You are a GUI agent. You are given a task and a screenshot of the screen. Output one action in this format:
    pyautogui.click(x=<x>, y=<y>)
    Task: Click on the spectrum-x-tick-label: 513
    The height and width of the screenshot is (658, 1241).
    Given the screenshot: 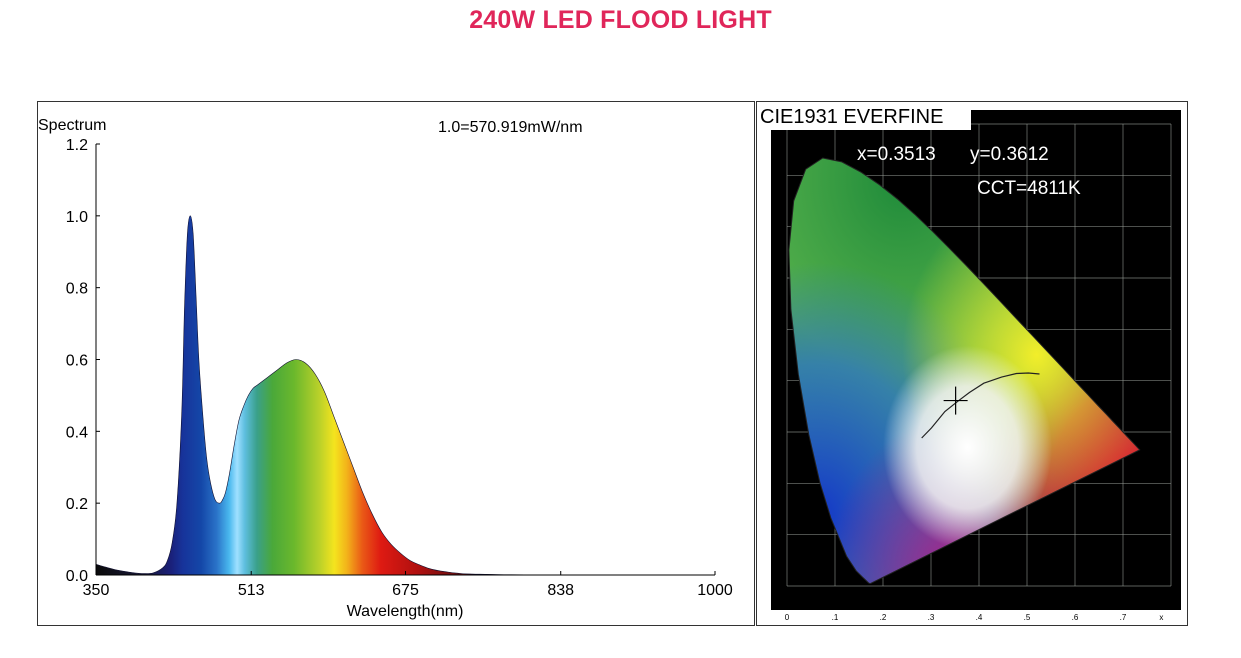 What is the action you would take?
    pyautogui.click(x=251, y=590)
    